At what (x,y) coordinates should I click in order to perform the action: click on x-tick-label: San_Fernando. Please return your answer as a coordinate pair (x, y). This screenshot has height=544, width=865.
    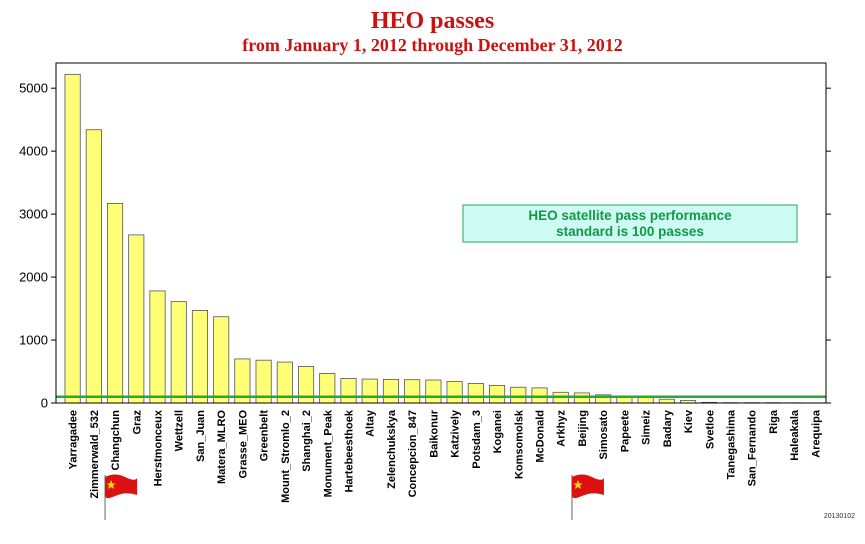
    Looking at the image, I should click on (753, 448).